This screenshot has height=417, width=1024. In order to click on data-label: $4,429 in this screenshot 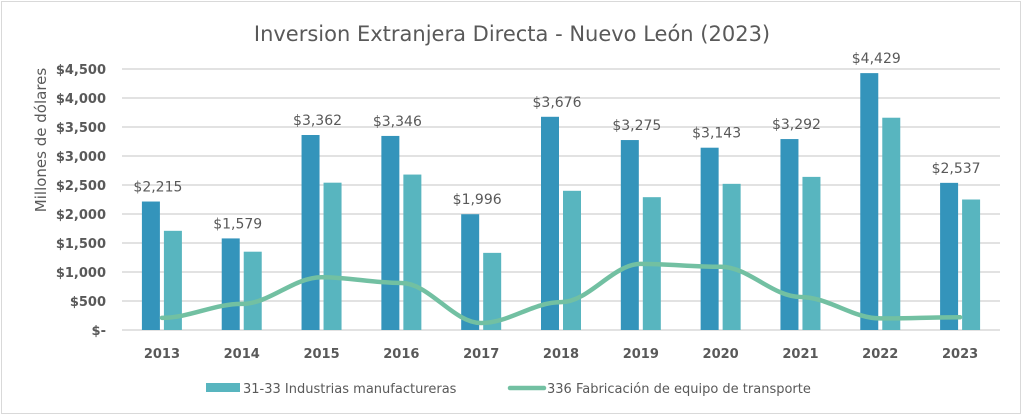, I will do `click(876, 59)`.